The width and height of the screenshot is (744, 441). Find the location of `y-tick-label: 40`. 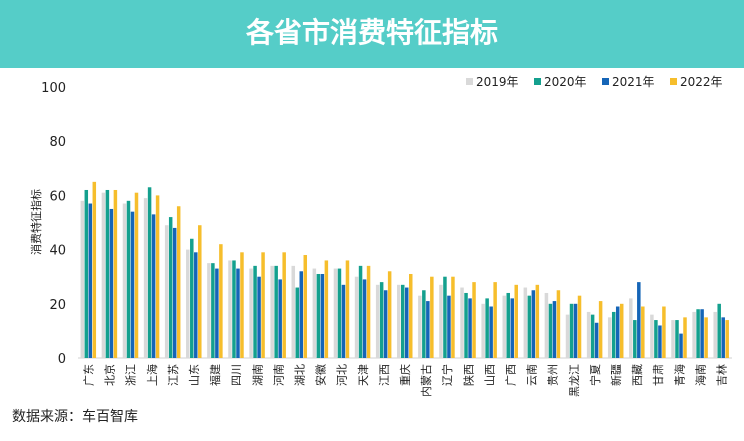

y-tick-label: 40 is located at coordinates (57, 251).